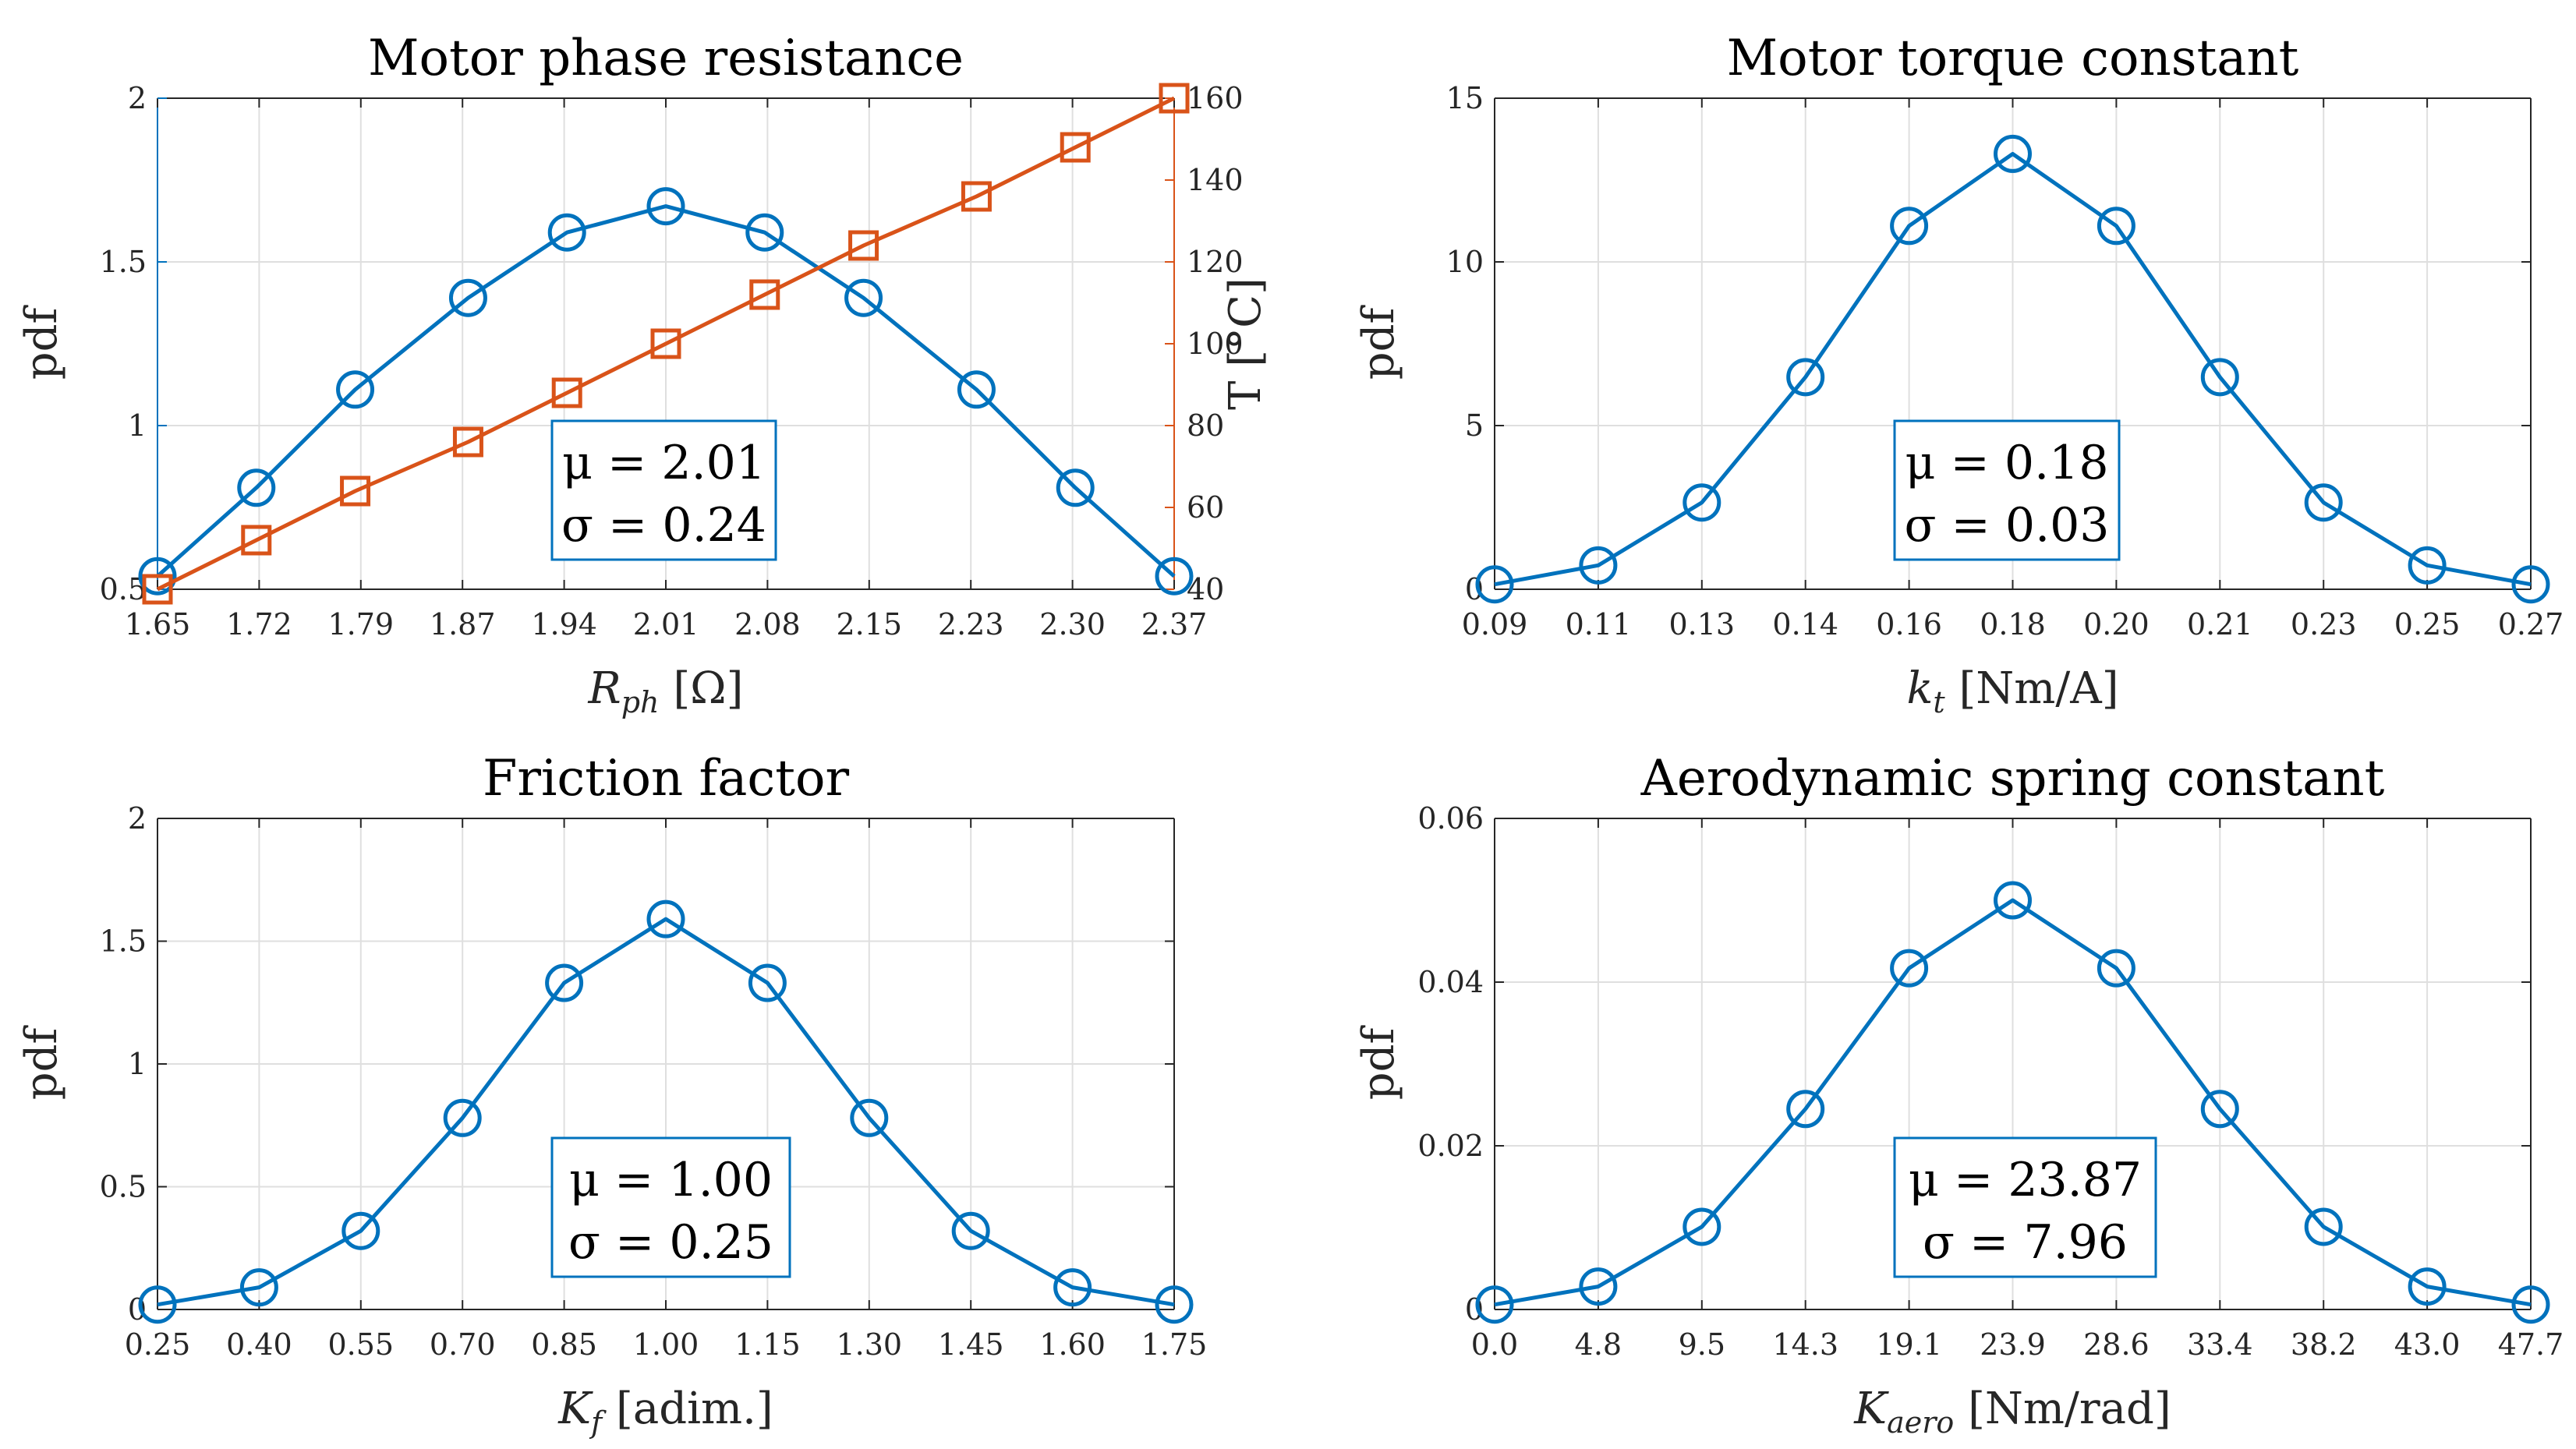 This screenshot has width=2576, height=1449. What do you see at coordinates (1598, 1344) in the screenshot?
I see `x-tick-label: 4.8` at bounding box center [1598, 1344].